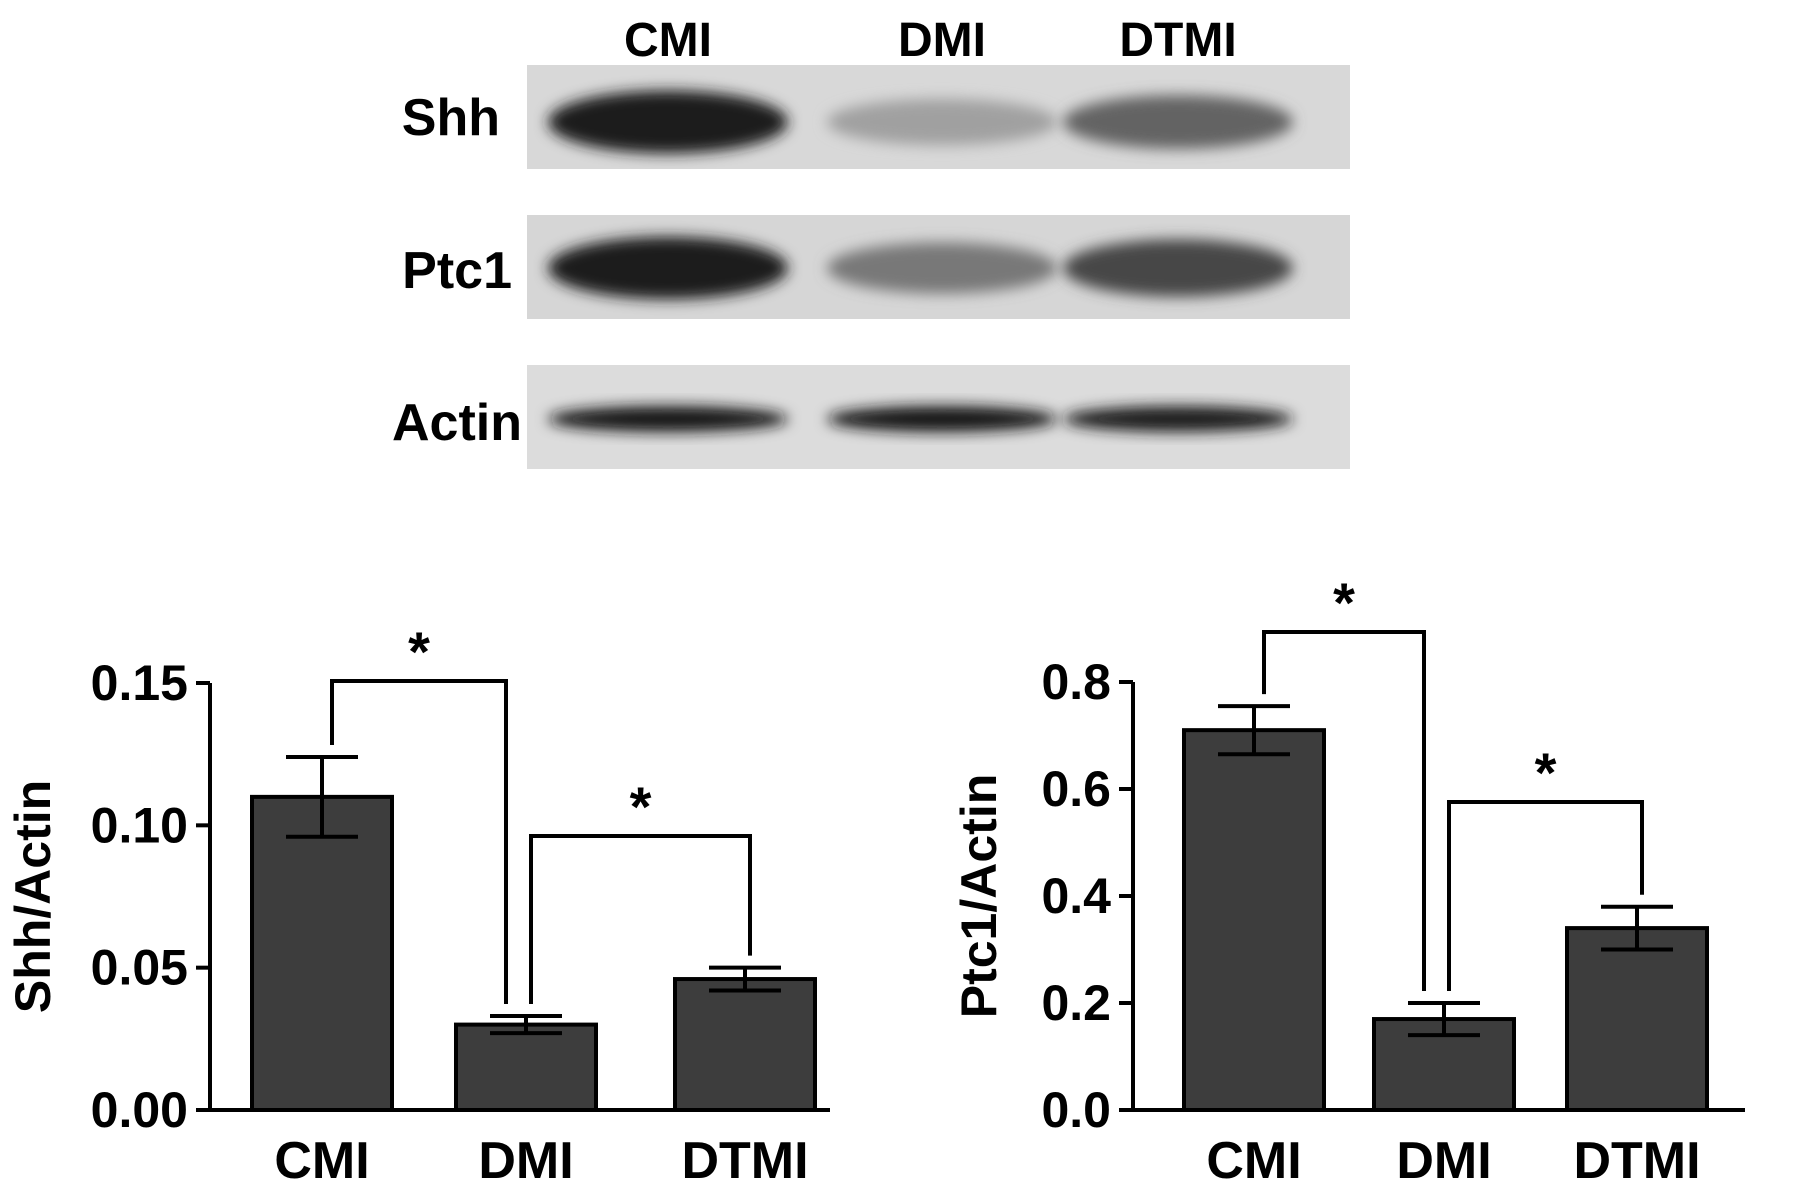 The height and width of the screenshot is (1192, 1795). Describe the element at coordinates (1076, 682) in the screenshot. I see `y-tick-label: 0.8` at that location.